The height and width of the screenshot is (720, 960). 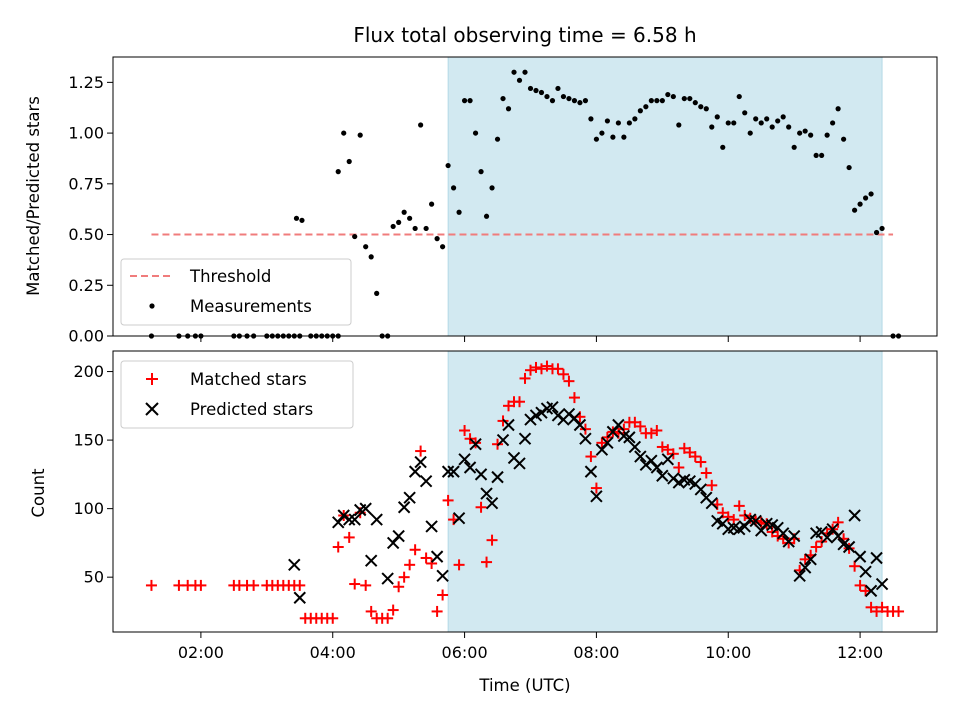 I want to click on bottom-x-ticks: 02:00 04:00 06:00 08:00 10:00 12:00, so click(x=530, y=647).